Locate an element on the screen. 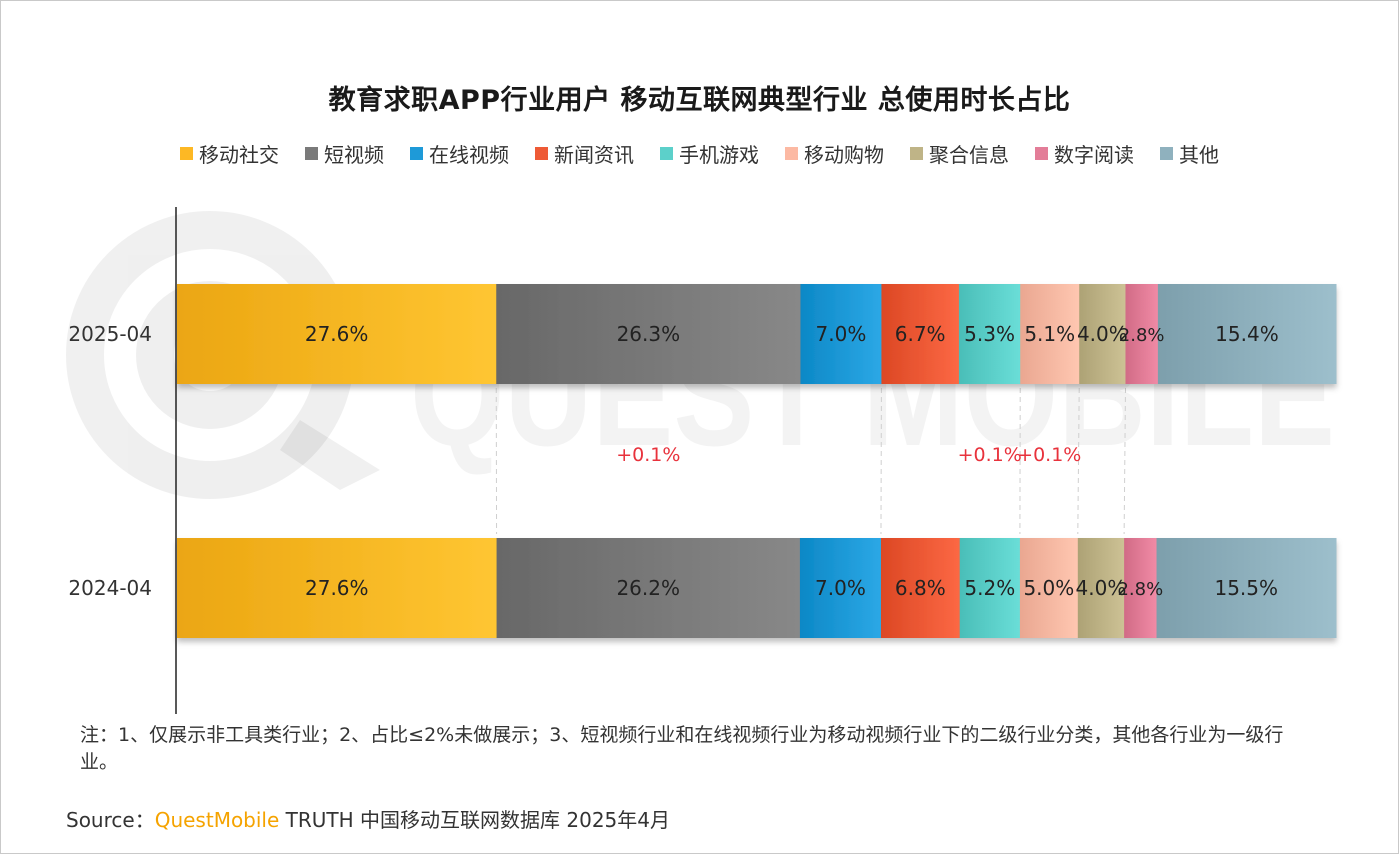  source-prefix: Source： is located at coordinates (110, 820).